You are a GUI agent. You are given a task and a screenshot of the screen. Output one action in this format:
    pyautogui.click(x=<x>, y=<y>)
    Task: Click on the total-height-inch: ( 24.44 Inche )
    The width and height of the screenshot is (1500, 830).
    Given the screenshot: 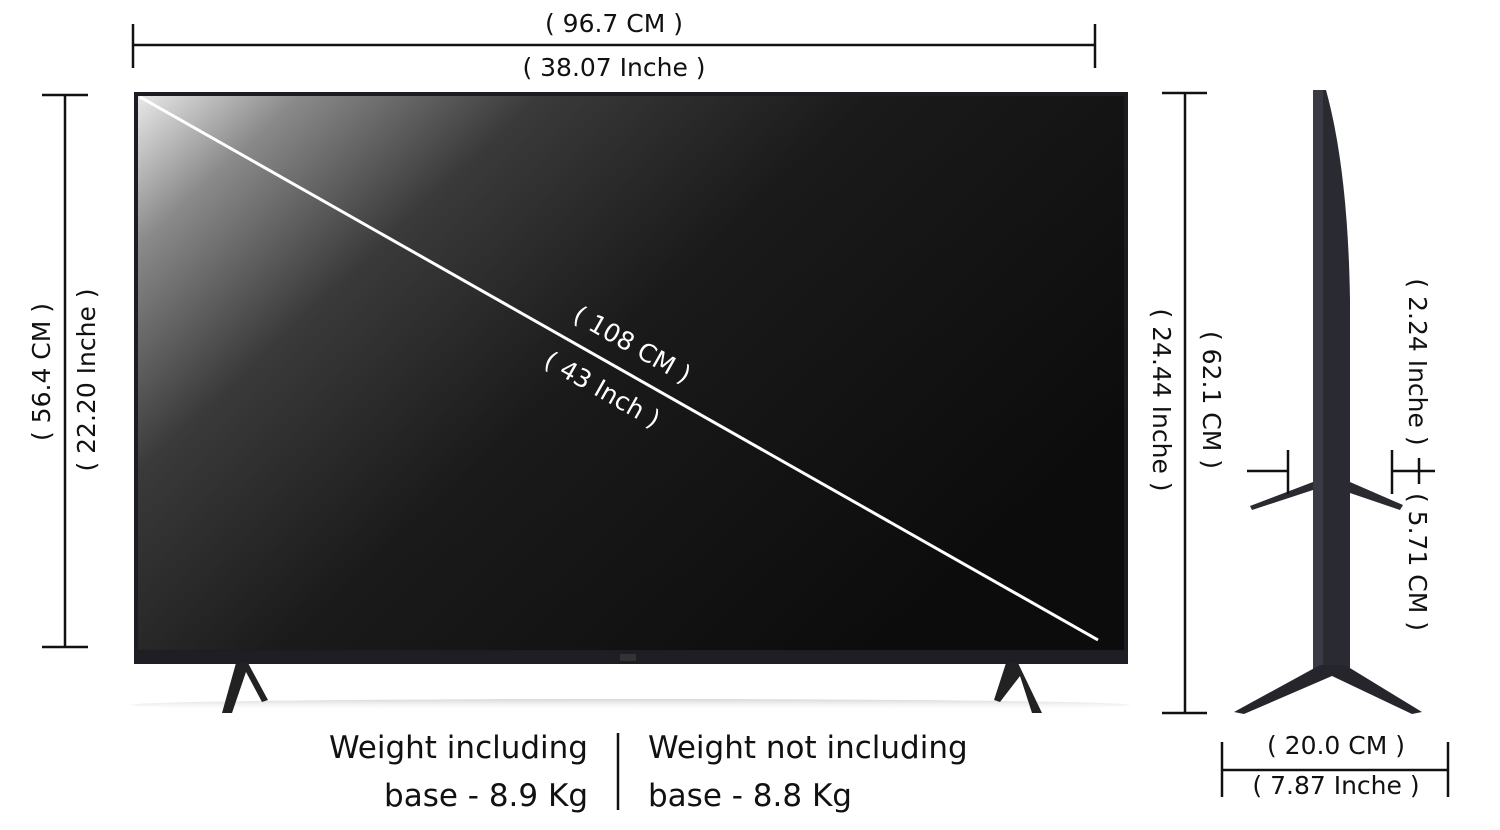 What is the action you would take?
    pyautogui.click(x=1161, y=399)
    